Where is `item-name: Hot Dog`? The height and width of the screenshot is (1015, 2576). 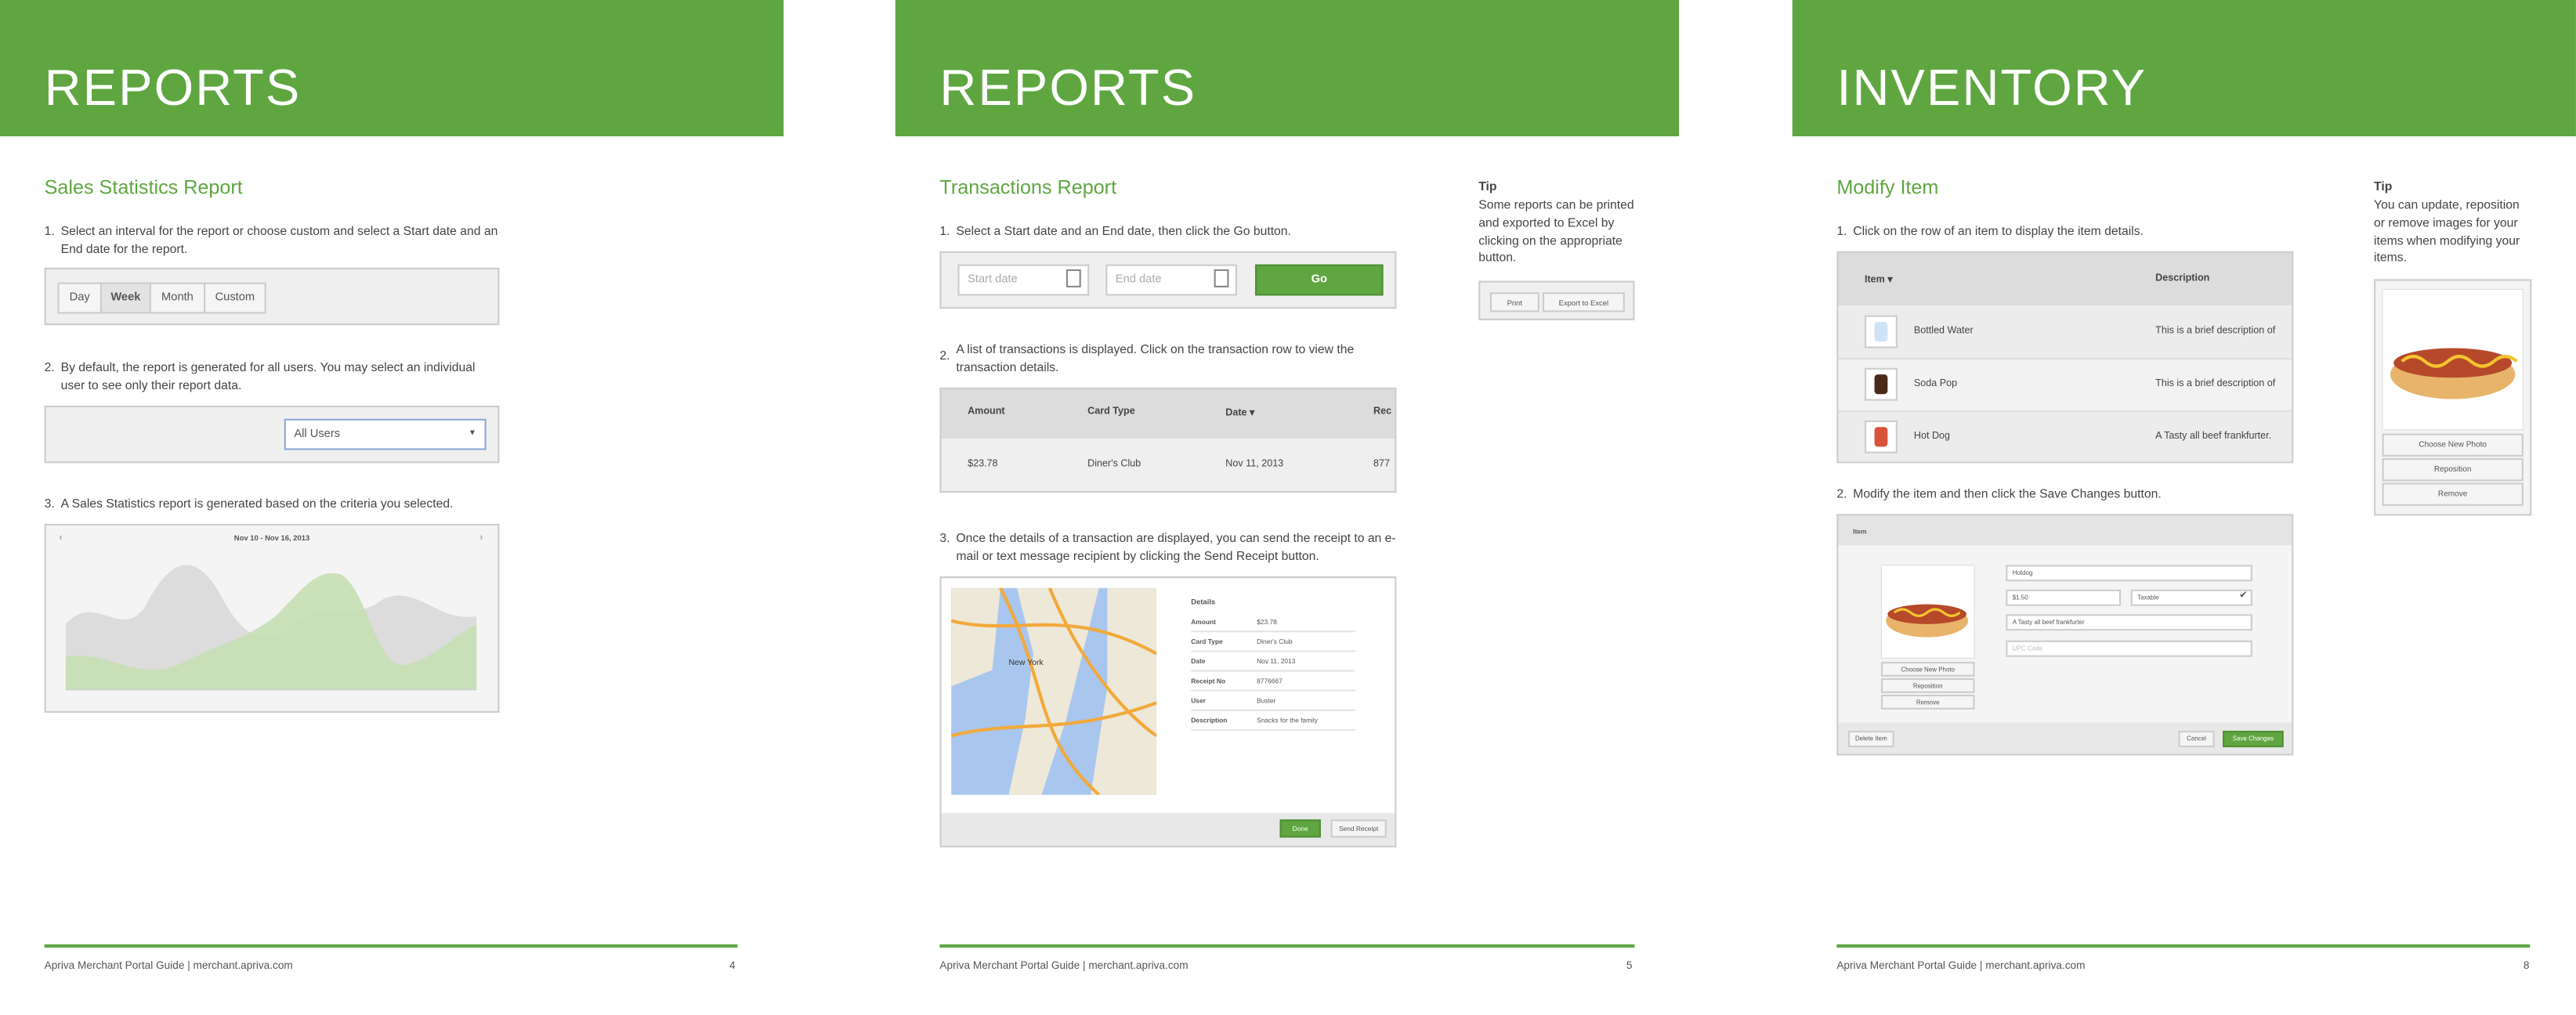 item-name: Hot Dog is located at coordinates (1932, 437).